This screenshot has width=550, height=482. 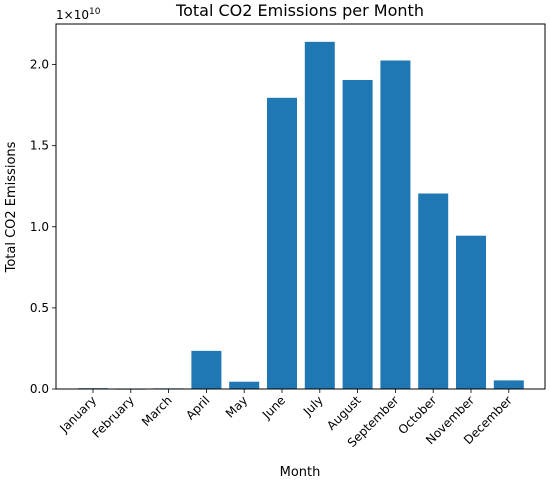 What do you see at coordinates (113, 417) in the screenshot?
I see `x-tick-label-february: February` at bounding box center [113, 417].